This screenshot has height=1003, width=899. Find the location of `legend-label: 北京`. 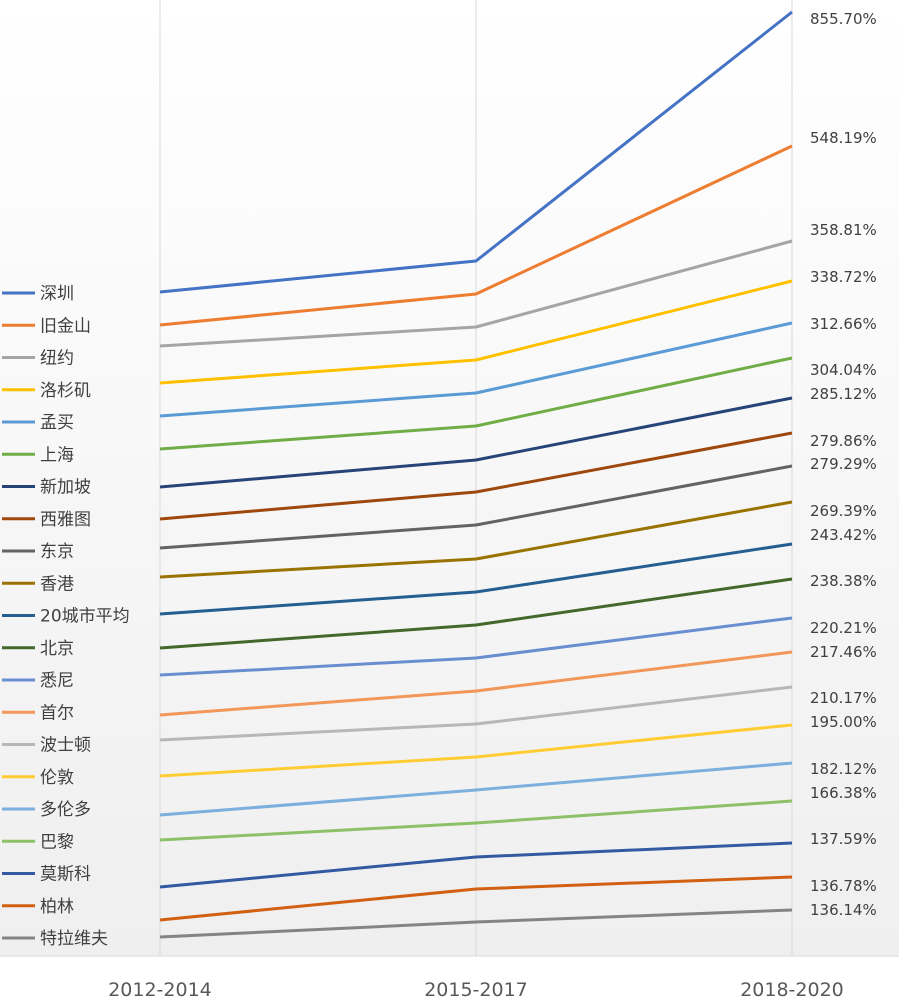

legend-label: 北京 is located at coordinates (57, 649).